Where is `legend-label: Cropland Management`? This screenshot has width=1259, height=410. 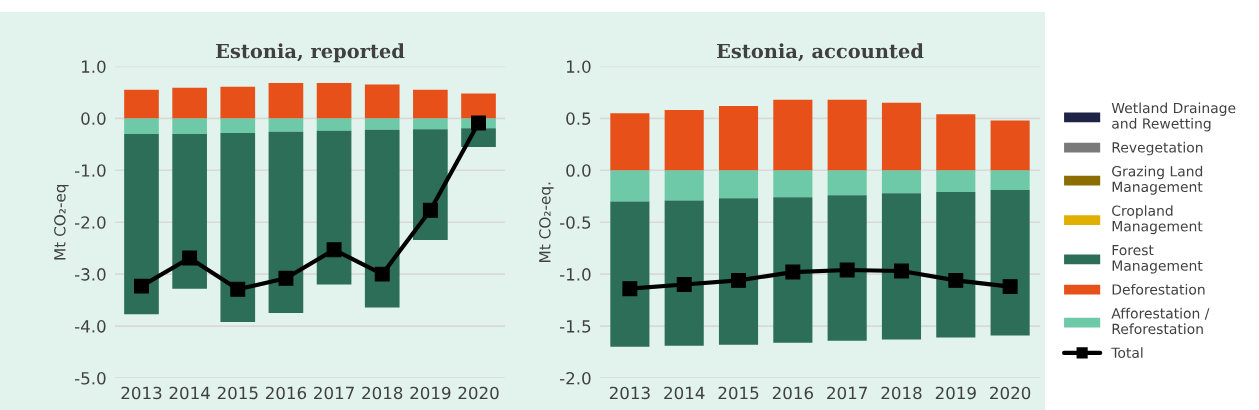 legend-label: Cropland Management is located at coordinates (1157, 220).